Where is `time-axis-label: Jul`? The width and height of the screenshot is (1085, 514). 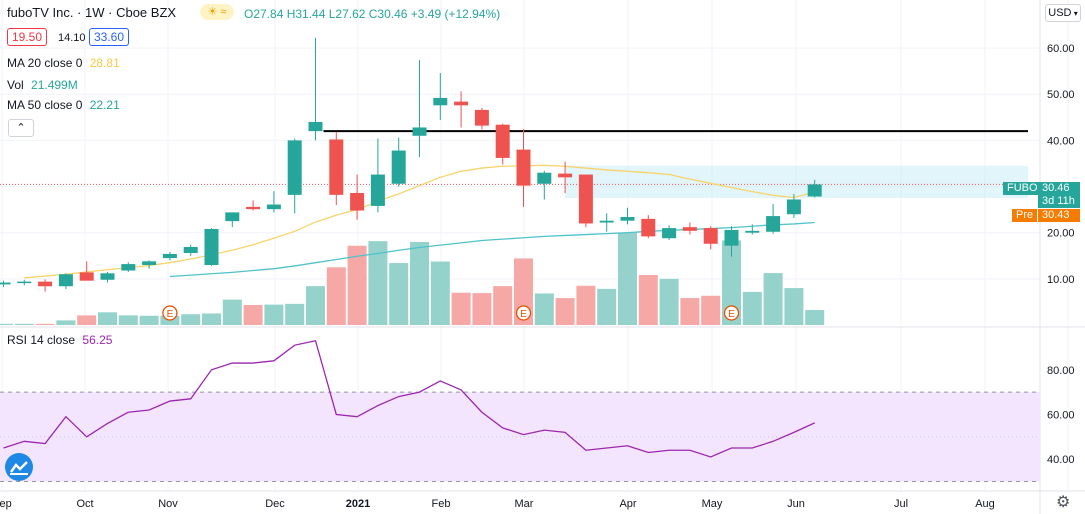
time-axis-label: Jul is located at coordinates (901, 504).